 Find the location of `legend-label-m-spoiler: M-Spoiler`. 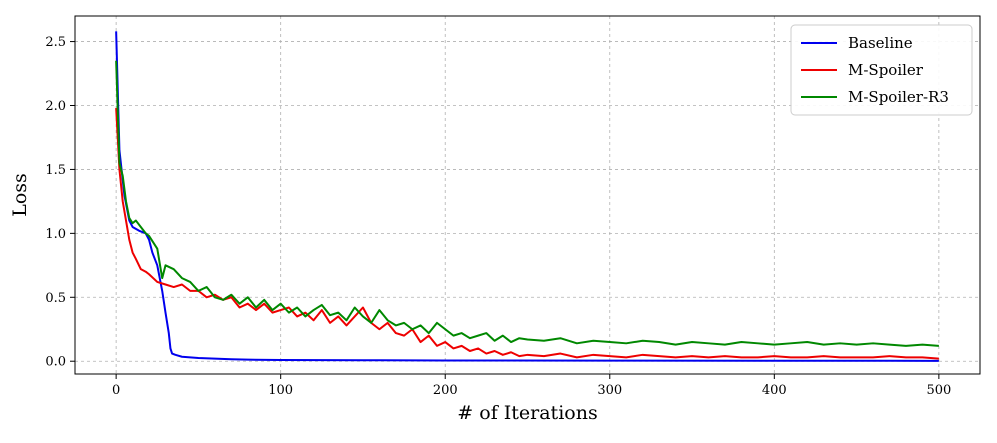

legend-label-m-spoiler: M-Spoiler is located at coordinates (886, 70).